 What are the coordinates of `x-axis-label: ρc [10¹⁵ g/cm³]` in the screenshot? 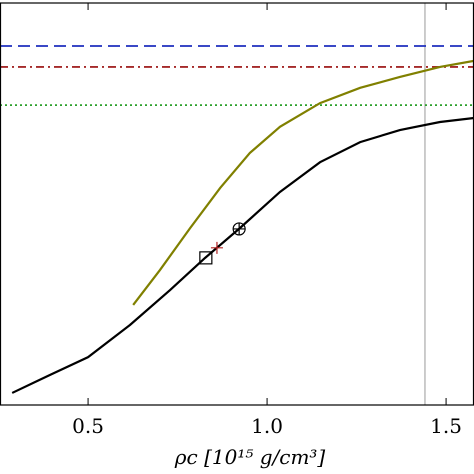 It's located at (250, 457).